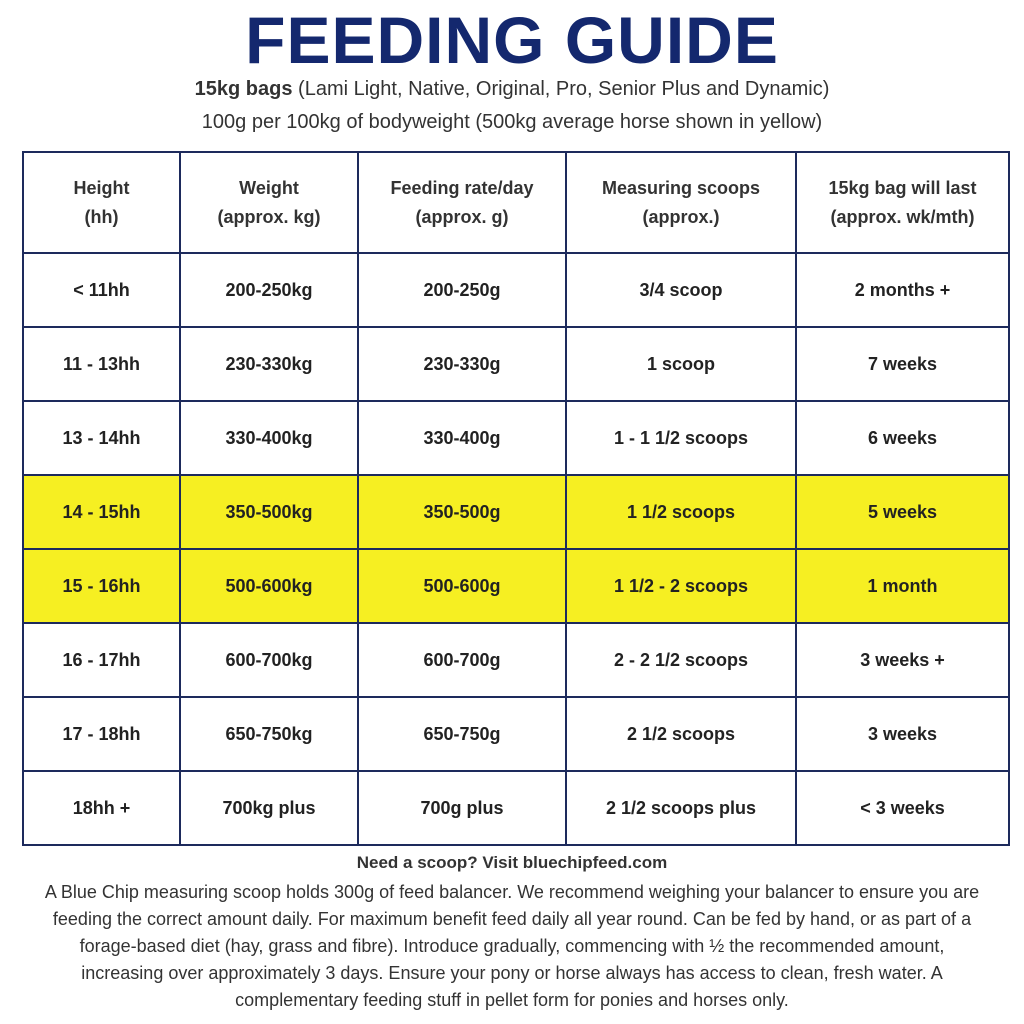 This screenshot has height=1024, width=1024. Describe the element at coordinates (681, 808) in the screenshot. I see `table-cell: 2 1/2 scoops plus` at that location.